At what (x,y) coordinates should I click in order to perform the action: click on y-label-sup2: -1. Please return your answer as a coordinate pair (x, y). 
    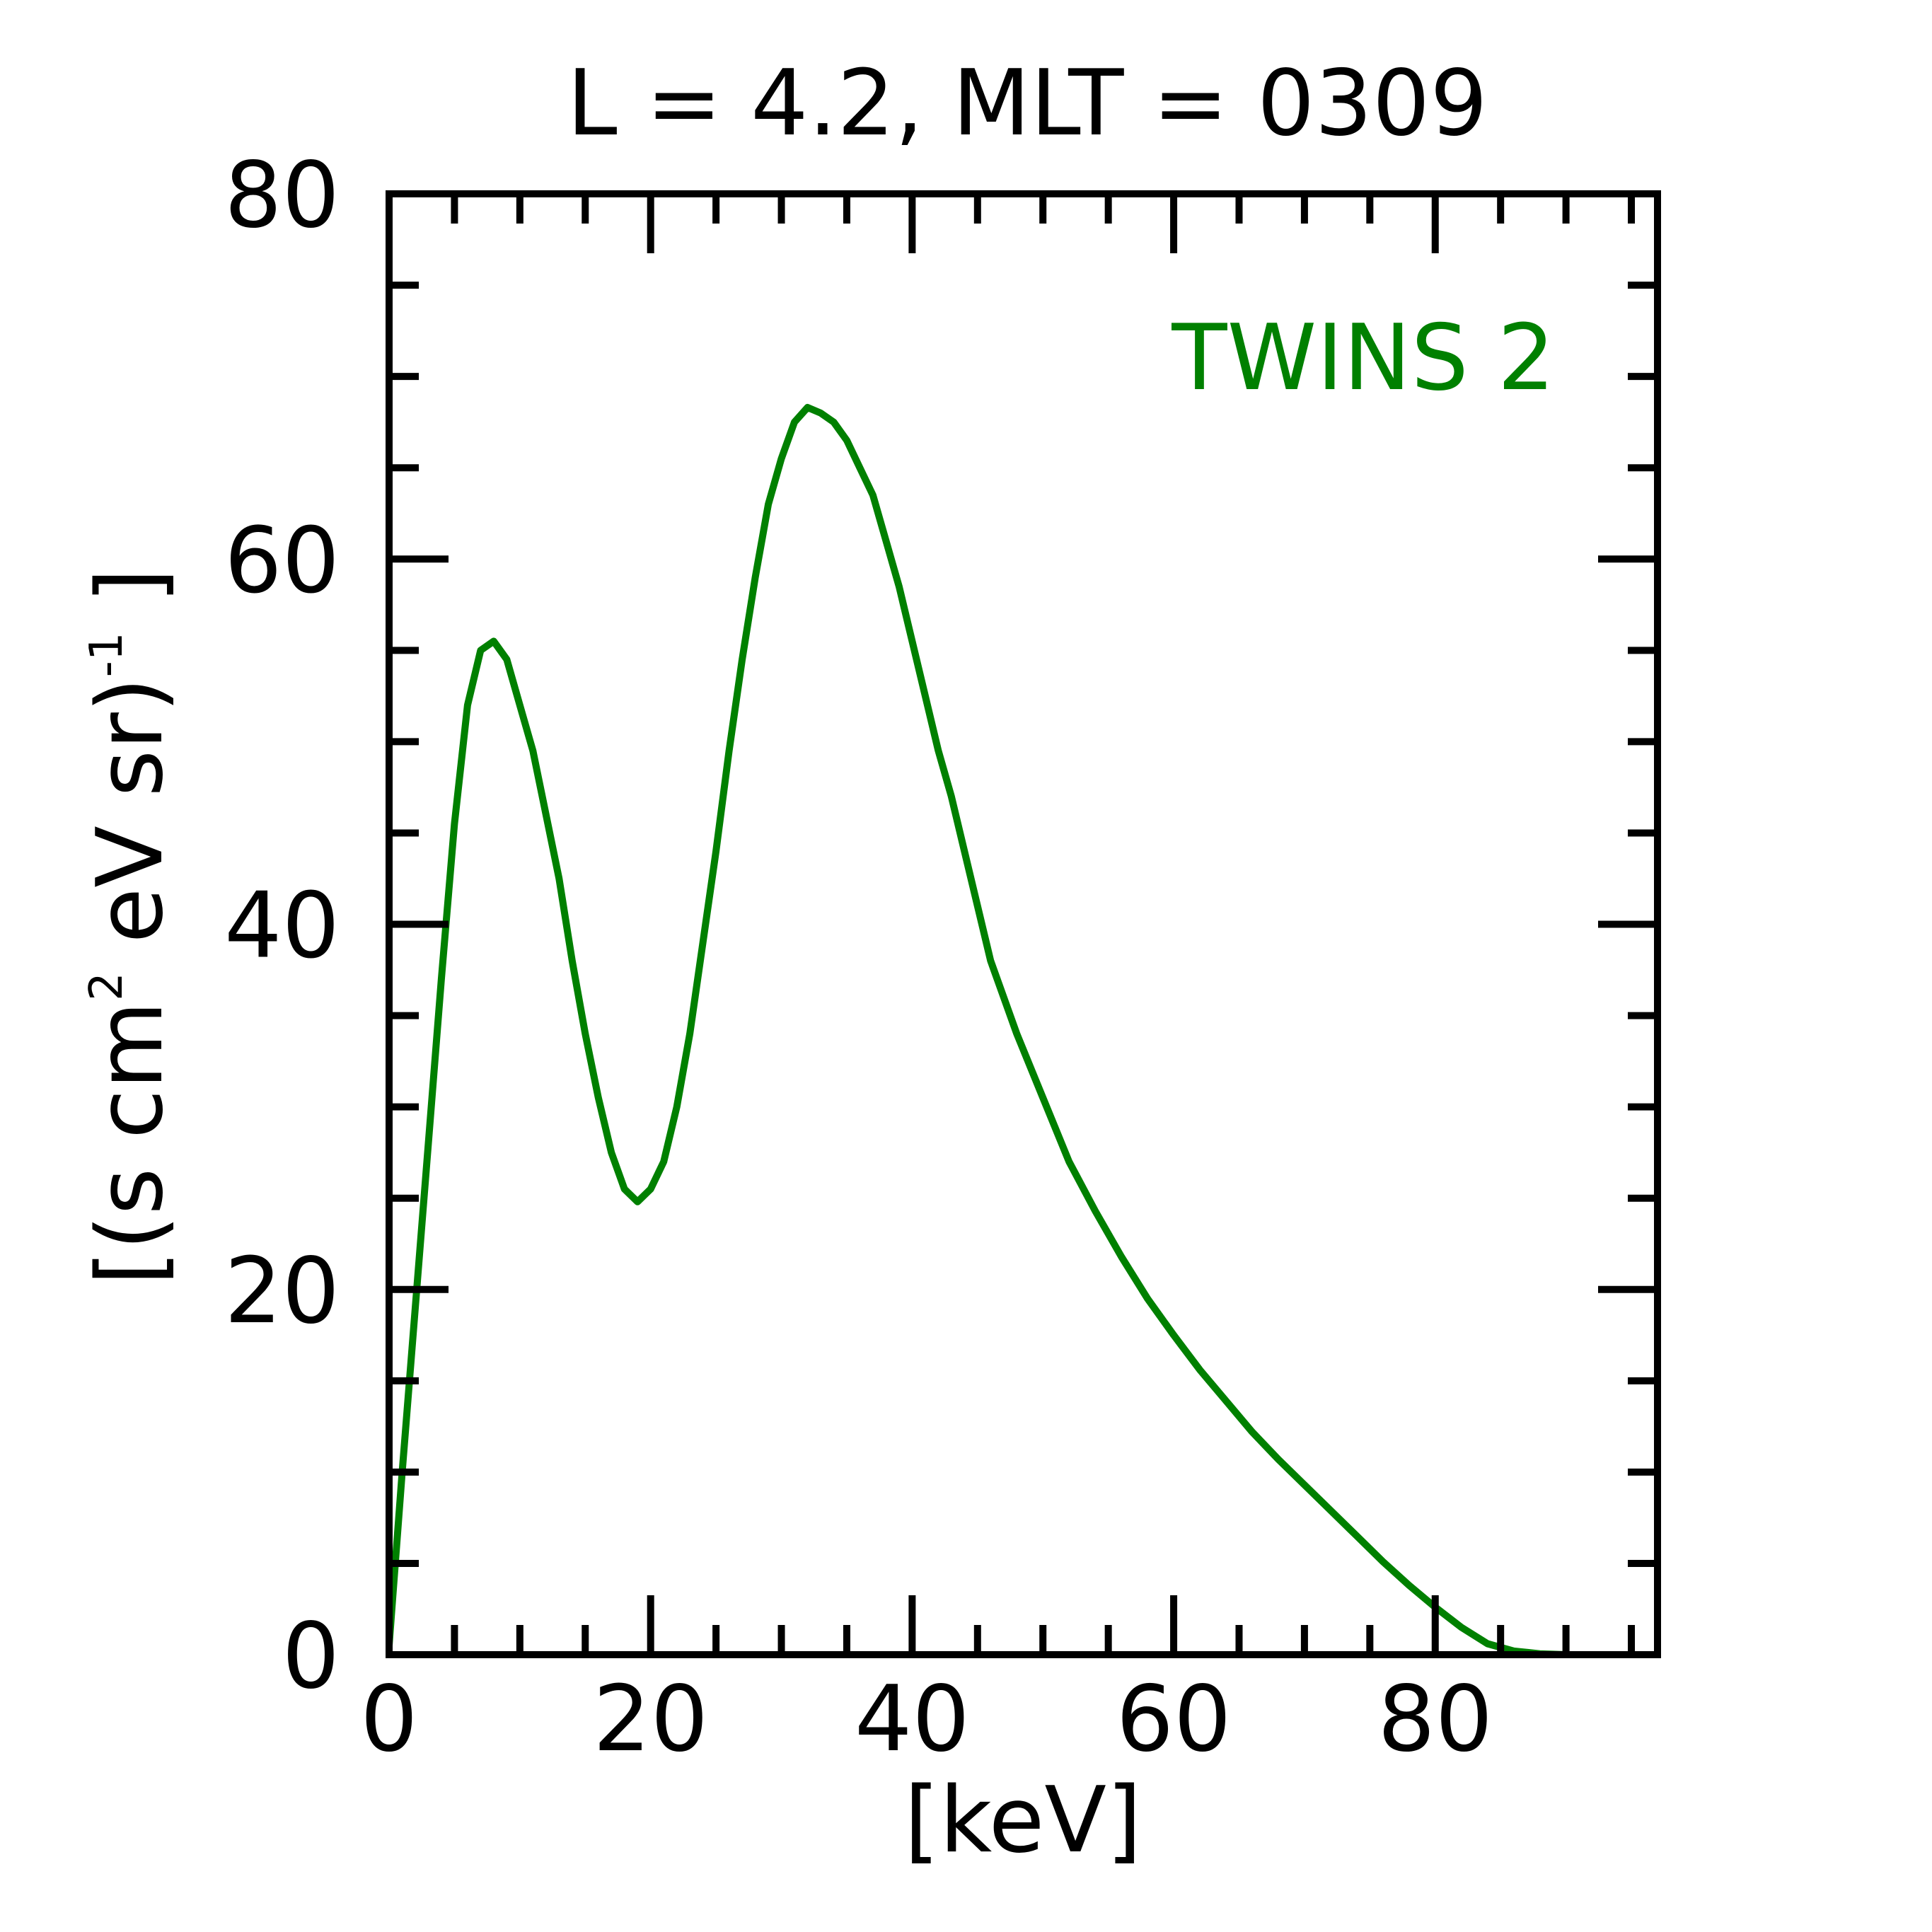
    Looking at the image, I should click on (107, 654).